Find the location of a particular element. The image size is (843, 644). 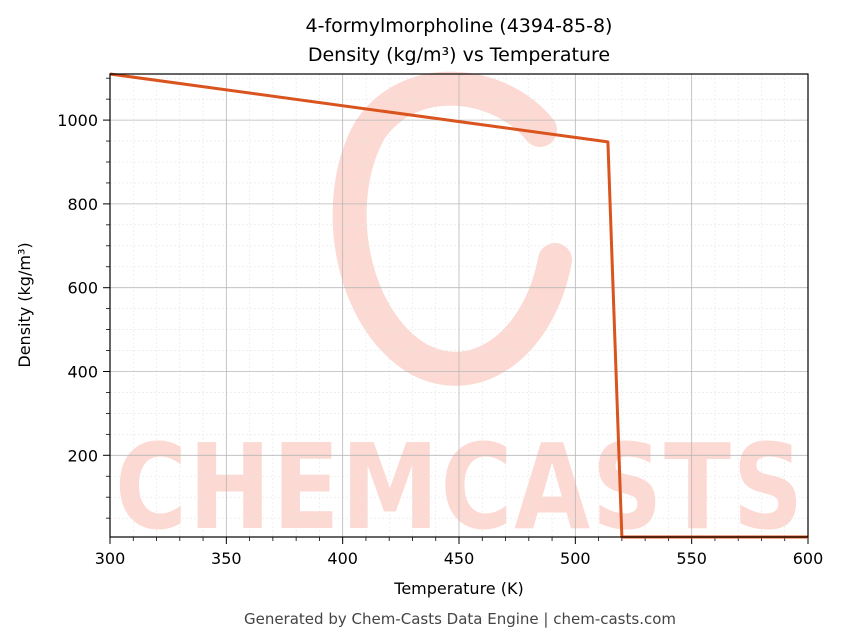

y-tick-label: 1000 is located at coordinates (77, 120).